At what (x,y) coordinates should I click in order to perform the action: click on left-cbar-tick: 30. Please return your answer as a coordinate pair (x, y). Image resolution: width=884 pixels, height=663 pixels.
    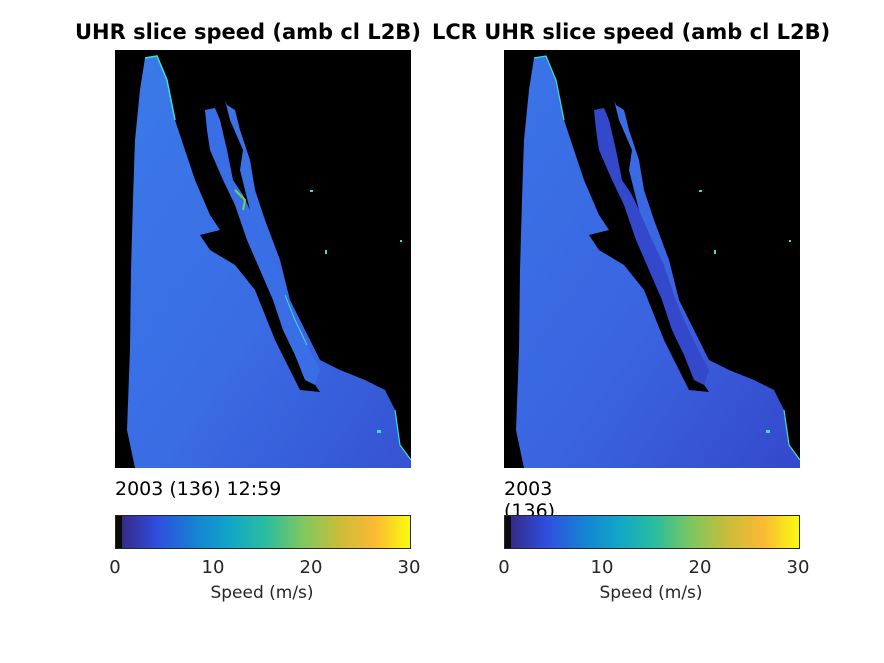
    Looking at the image, I should click on (409, 567).